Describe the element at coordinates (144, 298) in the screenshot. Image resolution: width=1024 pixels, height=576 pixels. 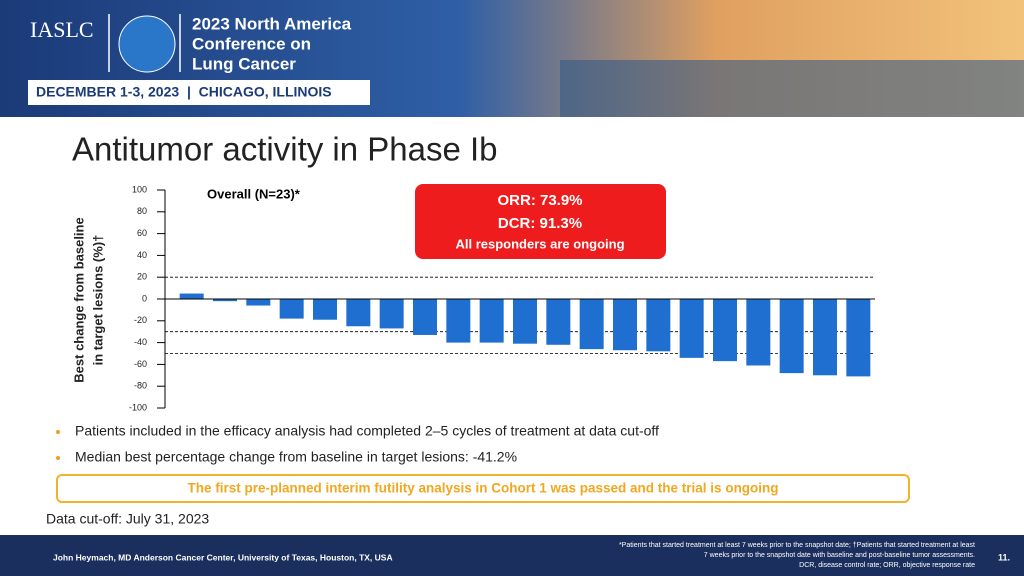
I see `y-tick-label: 0` at that location.